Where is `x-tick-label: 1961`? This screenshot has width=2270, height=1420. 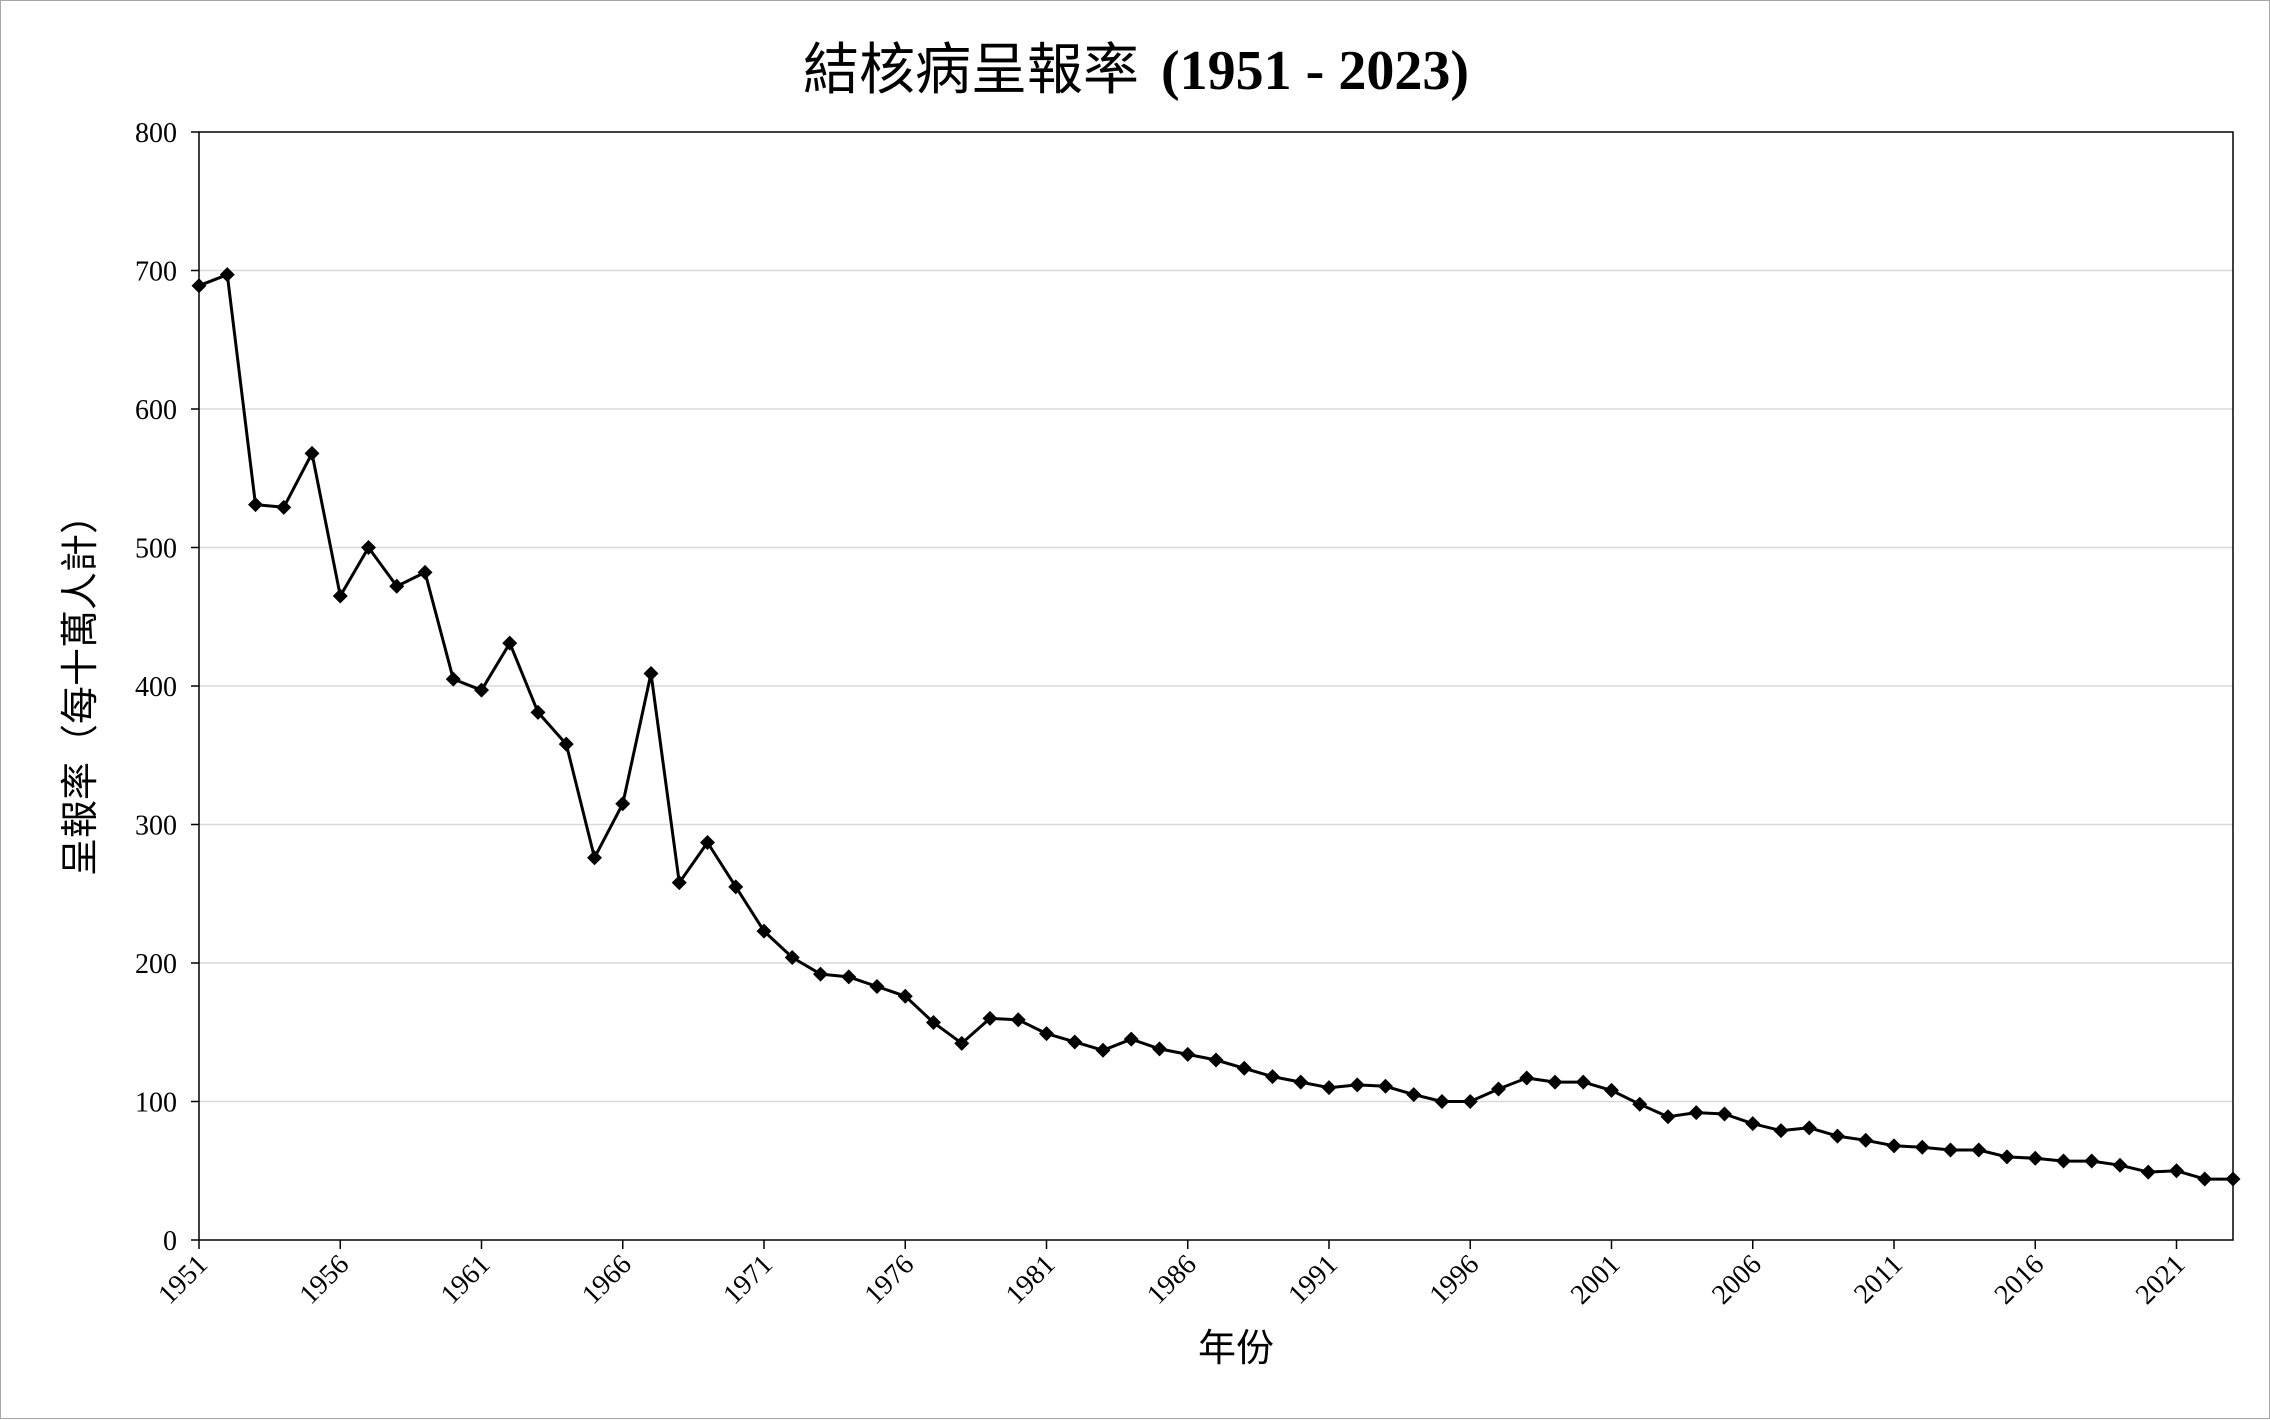
x-tick-label: 1961 is located at coordinates (466, 1280).